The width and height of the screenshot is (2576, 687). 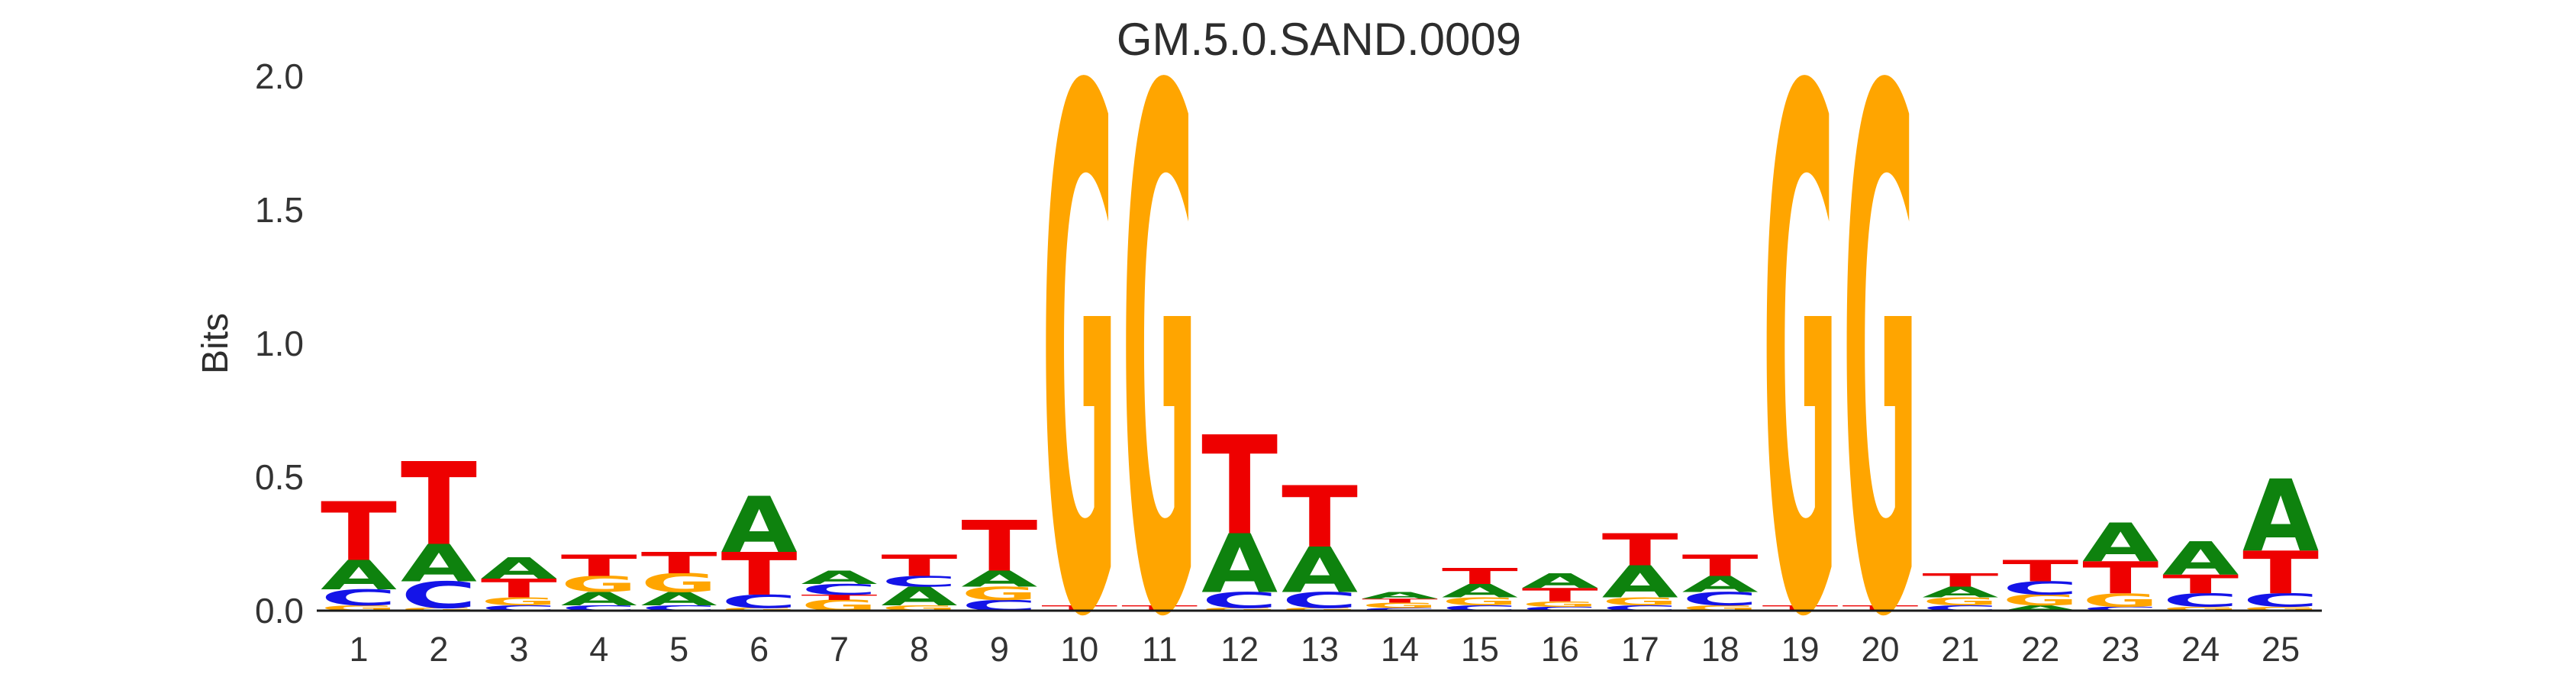 What do you see at coordinates (2040, 600) in the screenshot?
I see `logo-letter-G-pos22: G` at bounding box center [2040, 600].